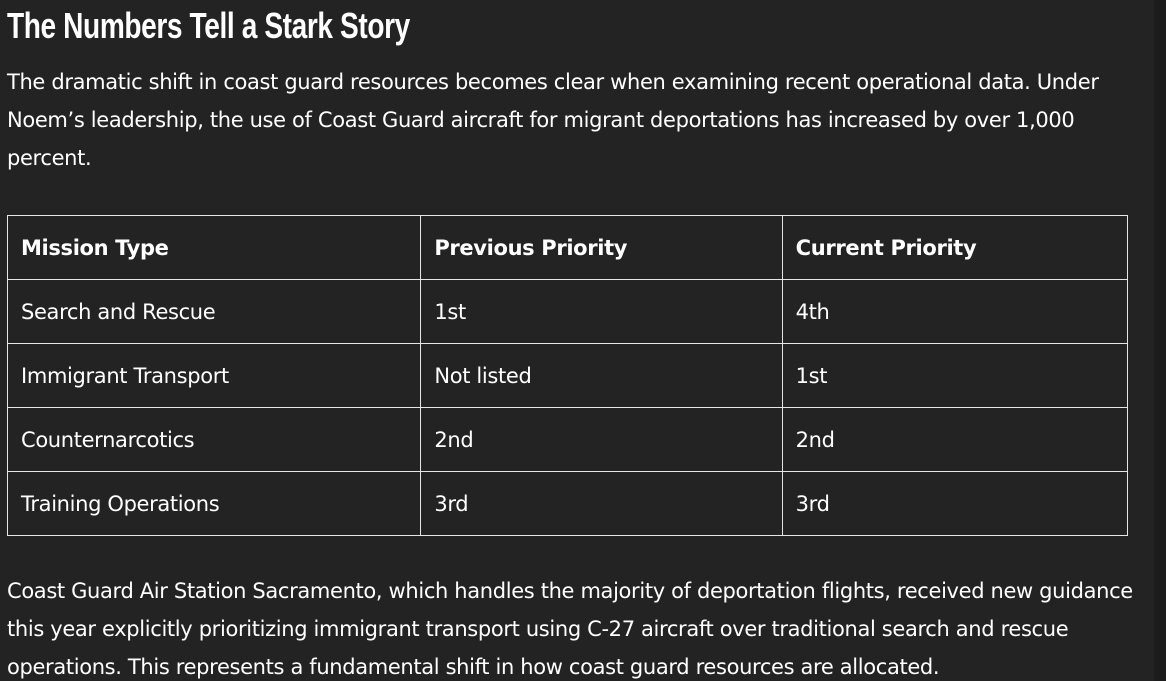 The image size is (1166, 681). Describe the element at coordinates (601, 439) in the screenshot. I see `cell-previous-priority: 2nd` at that location.